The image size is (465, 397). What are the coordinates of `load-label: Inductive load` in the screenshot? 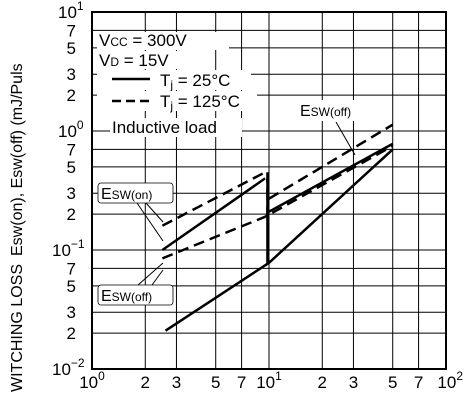 It's located at (164, 127).